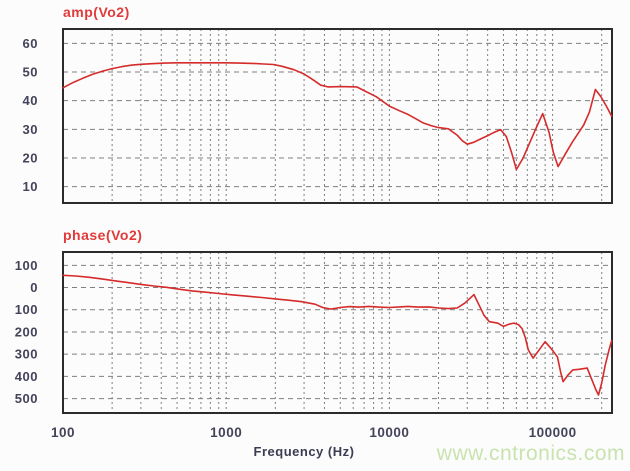 This screenshot has height=471, width=630. Describe the element at coordinates (30, 157) in the screenshot. I see `amp-y-tick-label: 20` at that location.